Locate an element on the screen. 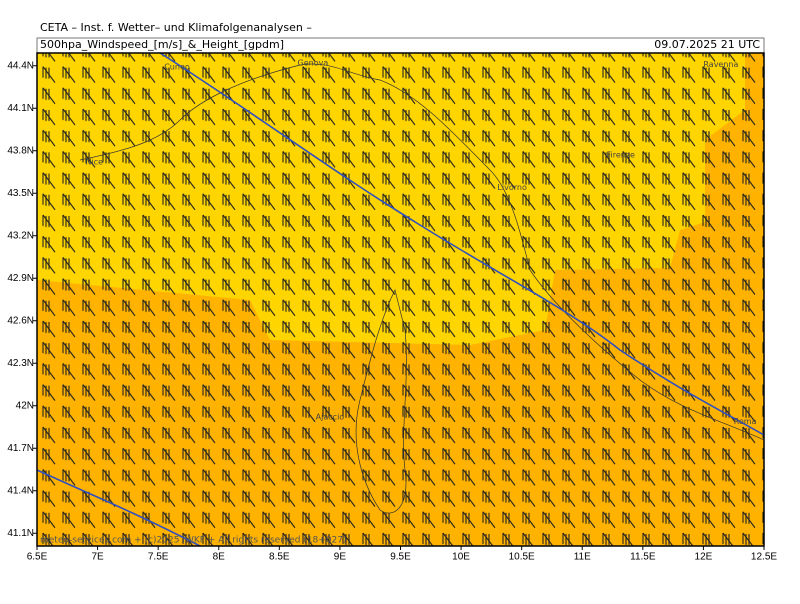 The height and width of the screenshot is (604, 800). city-label: Nice is located at coordinates (94, 162).